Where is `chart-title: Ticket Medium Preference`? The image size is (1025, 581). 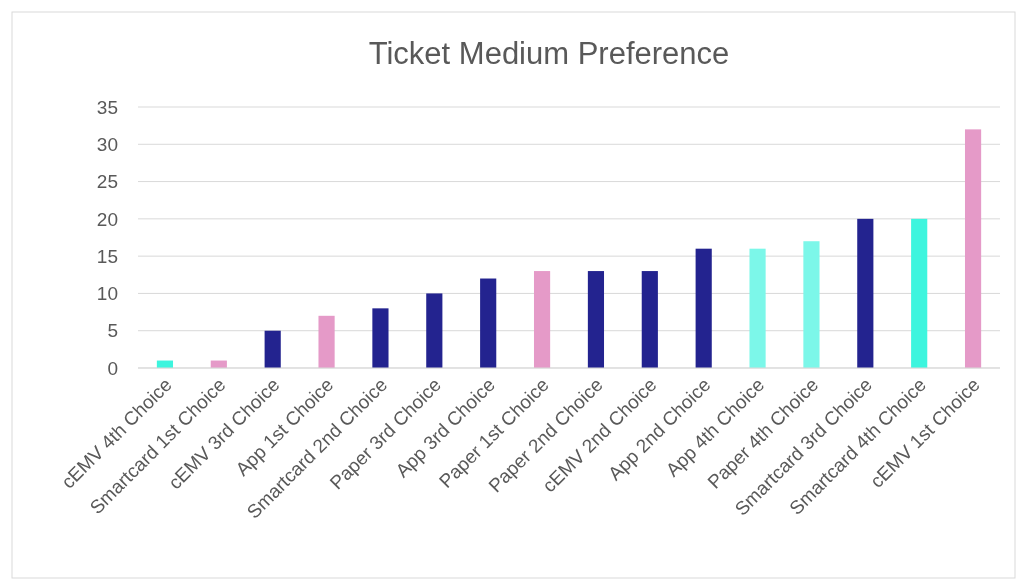
chart-title: Ticket Medium Preference is located at coordinates (549, 53).